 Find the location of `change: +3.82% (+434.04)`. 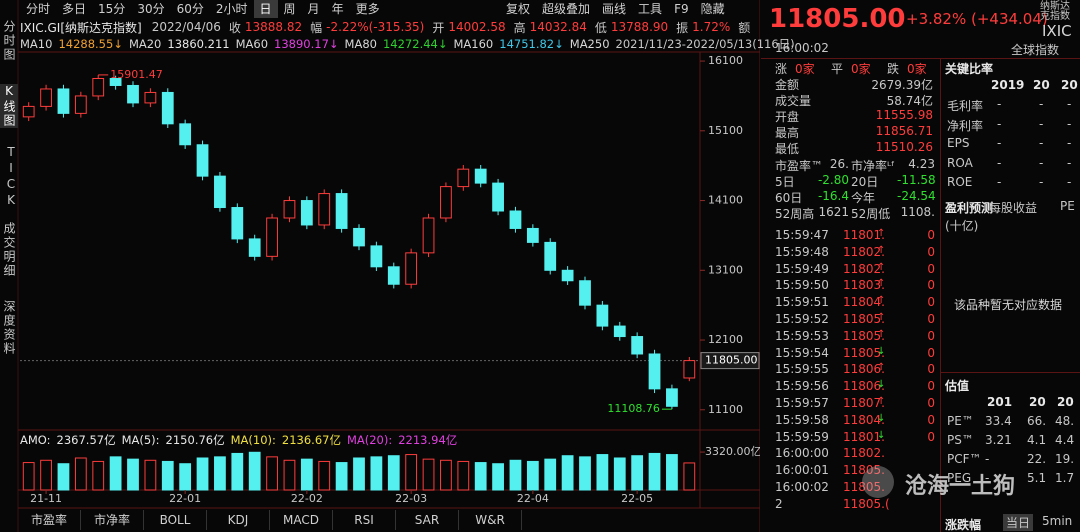

change: +3.82% (+434.04) is located at coordinates (977, 19).